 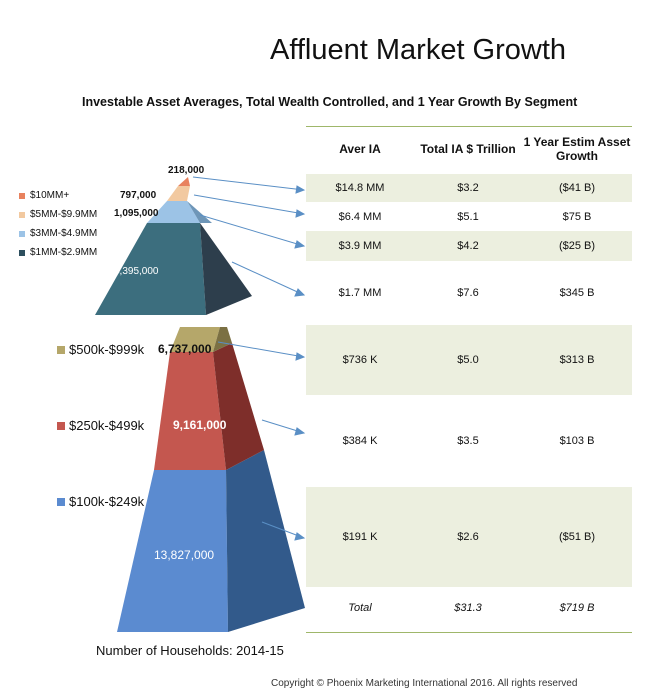 I want to click on table-total-row: Total $31.3 $719 B, so click(x=469, y=608).